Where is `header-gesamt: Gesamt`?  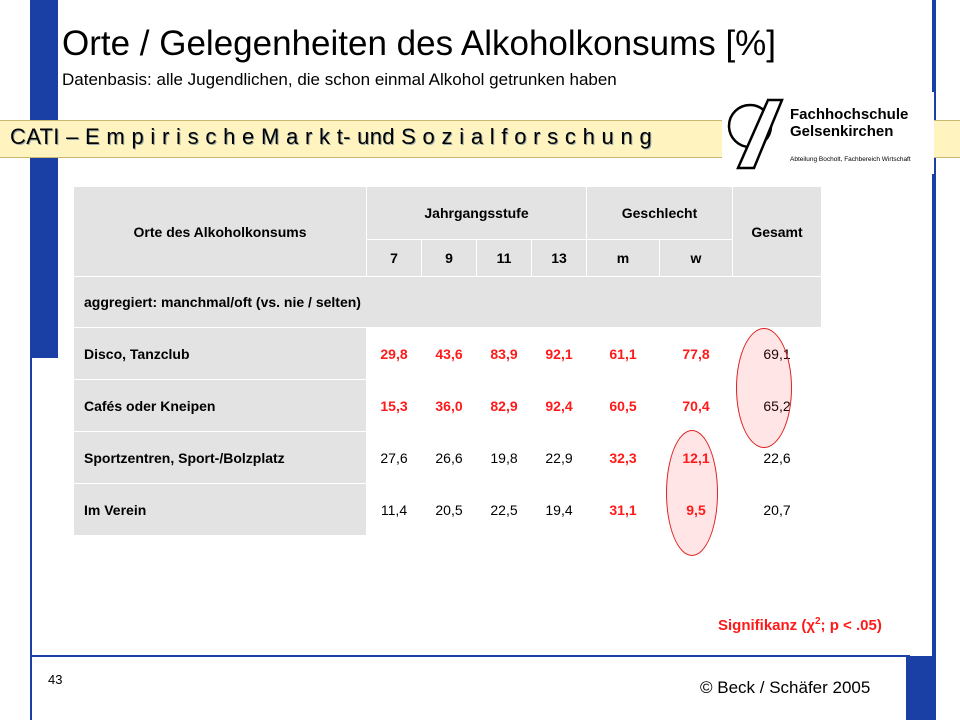 header-gesamt: Gesamt is located at coordinates (777, 231).